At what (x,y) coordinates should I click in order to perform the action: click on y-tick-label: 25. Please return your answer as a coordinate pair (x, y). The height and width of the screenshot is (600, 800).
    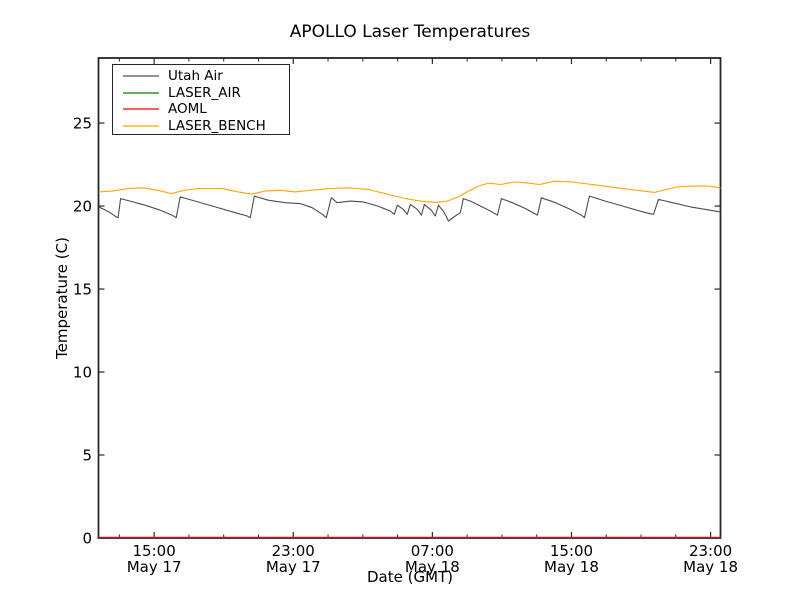
    Looking at the image, I should click on (82, 124).